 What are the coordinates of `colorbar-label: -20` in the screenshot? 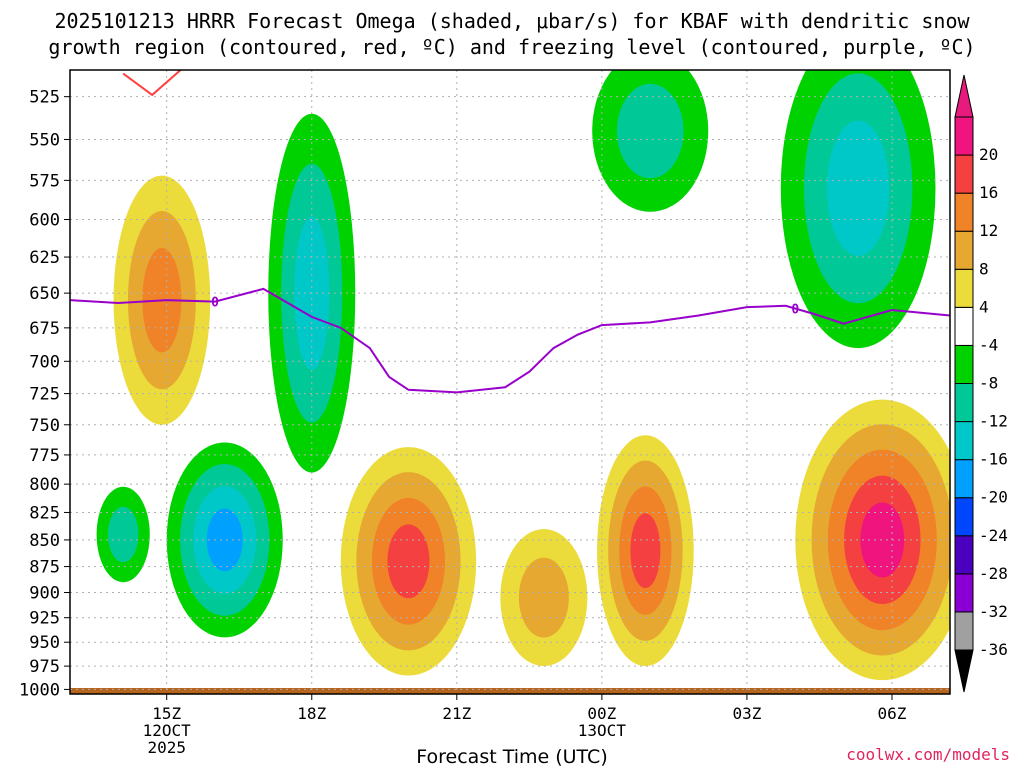 It's located at (993, 497).